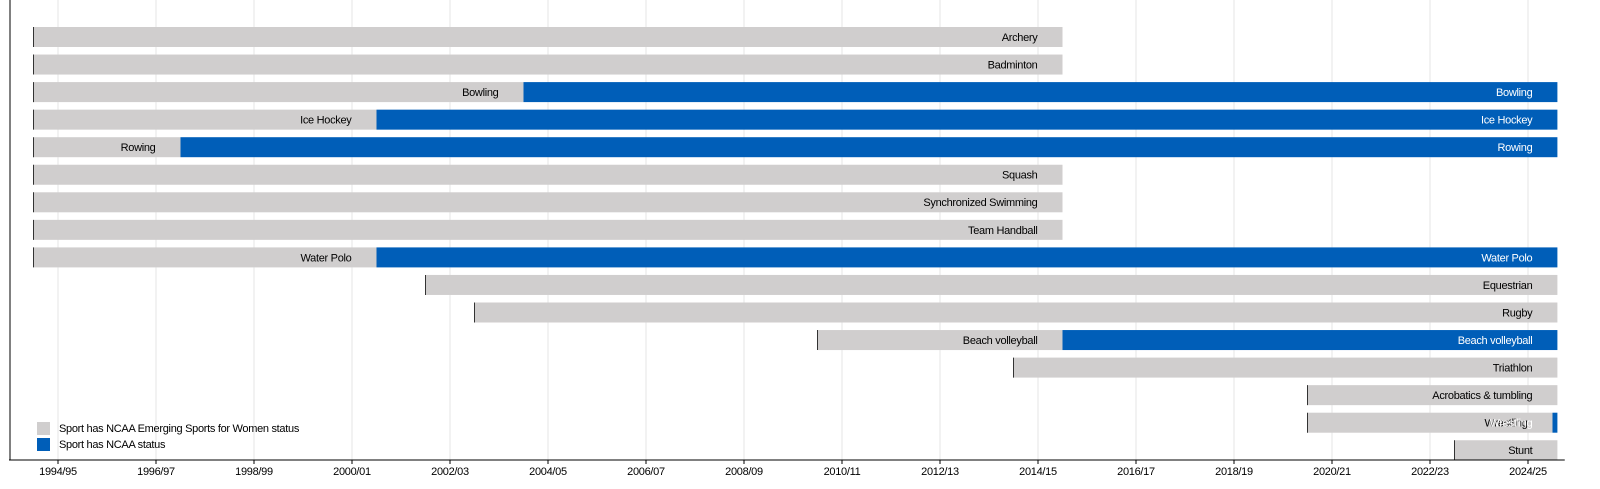  What do you see at coordinates (548, 472) in the screenshot?
I see `x-tick-label: 2004/05` at bounding box center [548, 472].